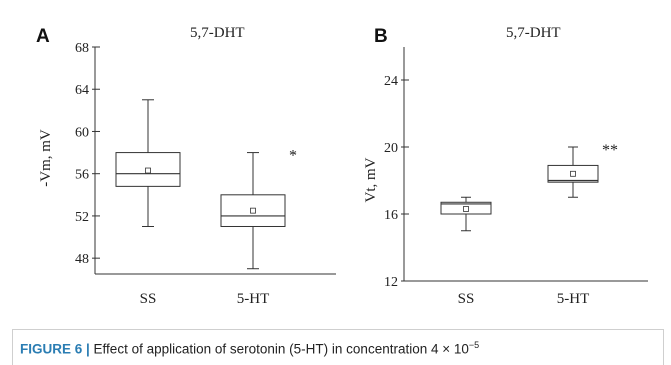 The width and height of the screenshot is (671, 365). I want to click on panel-b-y-tick-label: 24, so click(391, 81).